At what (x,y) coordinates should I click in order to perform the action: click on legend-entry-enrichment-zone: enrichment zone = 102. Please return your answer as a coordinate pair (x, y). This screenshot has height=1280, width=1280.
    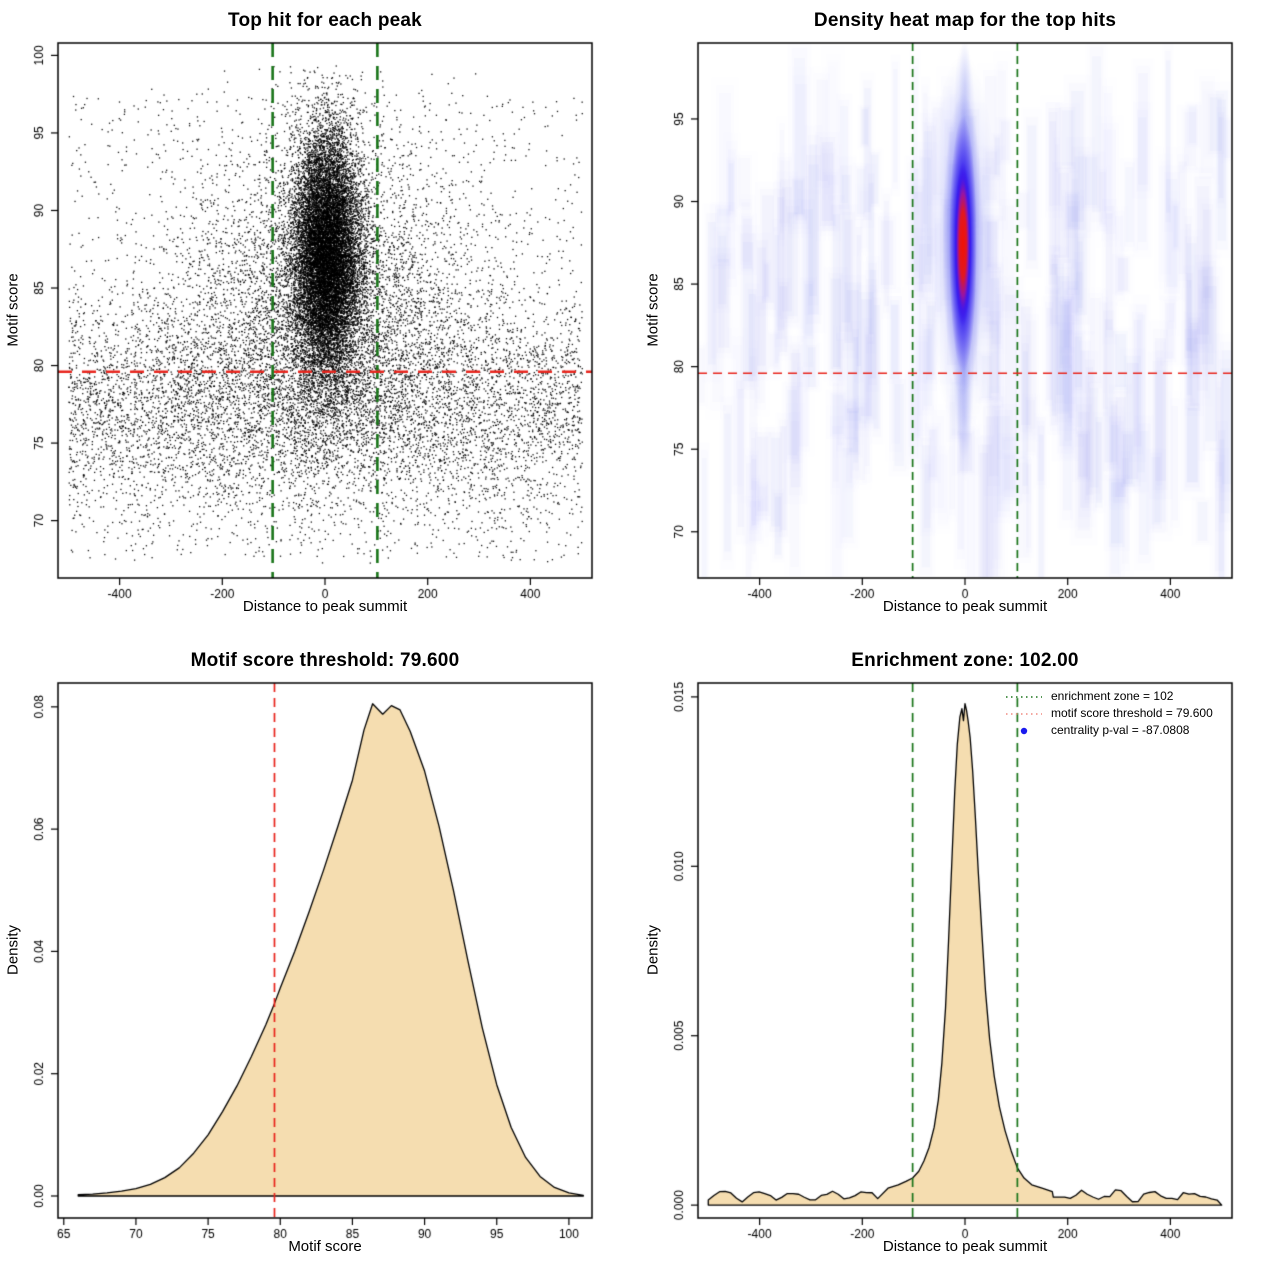
    Looking at the image, I should click on (1108, 696).